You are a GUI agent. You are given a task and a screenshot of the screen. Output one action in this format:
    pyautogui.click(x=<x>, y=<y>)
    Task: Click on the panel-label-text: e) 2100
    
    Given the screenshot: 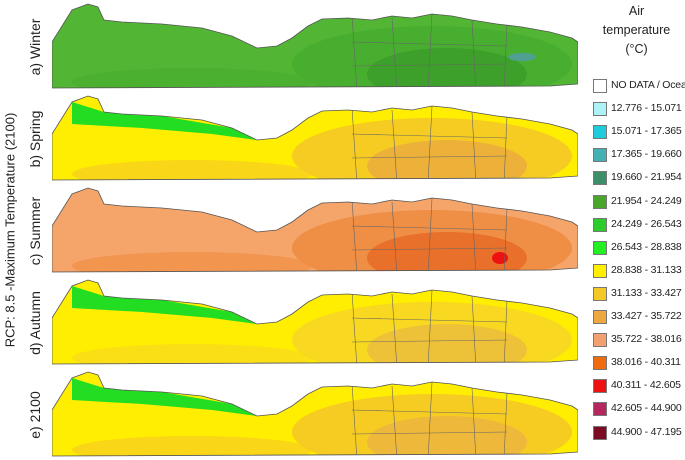 What is the action you would take?
    pyautogui.click(x=35, y=415)
    